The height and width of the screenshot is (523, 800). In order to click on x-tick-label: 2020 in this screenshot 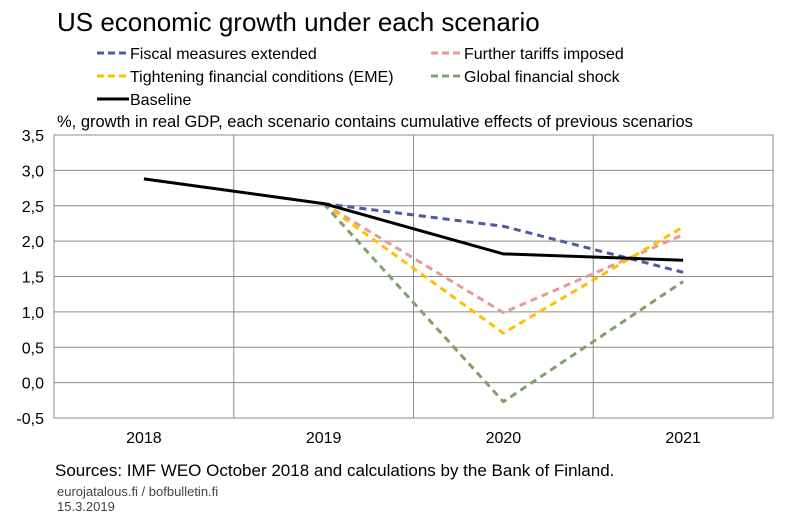, I will do `click(504, 438)`.